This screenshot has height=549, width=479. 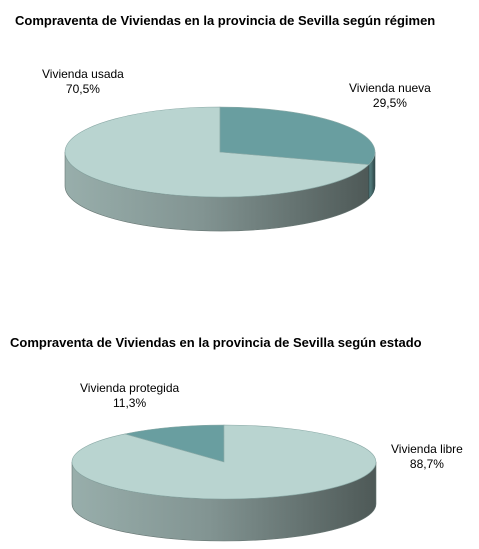 What do you see at coordinates (130, 403) in the screenshot?
I see `slice-label-value: 11,3%` at bounding box center [130, 403].